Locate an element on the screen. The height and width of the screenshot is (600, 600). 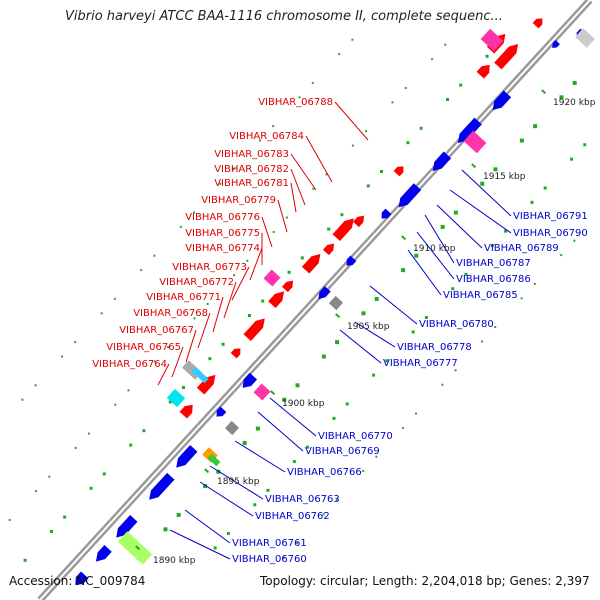
gene-label-VIBHAR_06770: VIBHAR_06770 is located at coordinates (355, 436).